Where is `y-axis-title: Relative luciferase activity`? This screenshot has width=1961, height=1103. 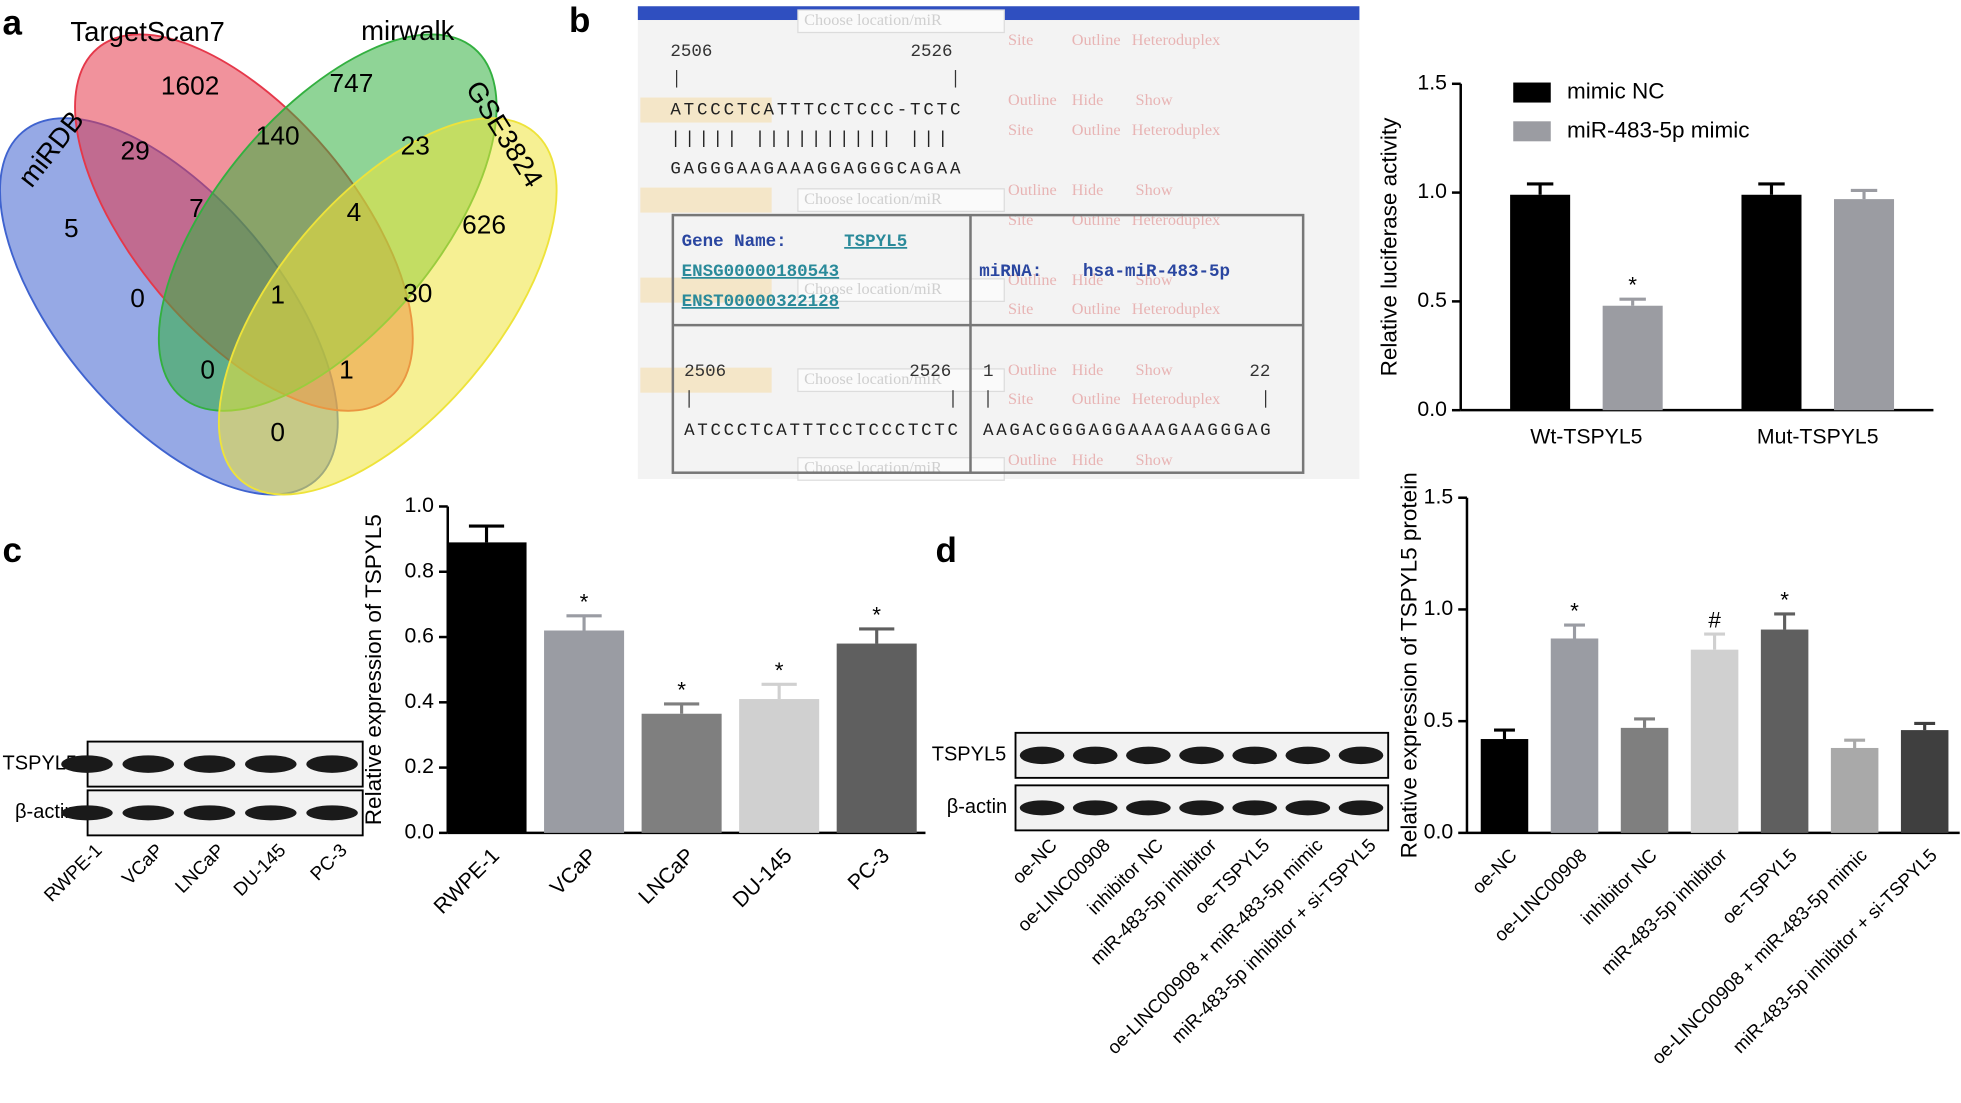
y-axis-title: Relative luciferase activity is located at coordinates (1389, 247).